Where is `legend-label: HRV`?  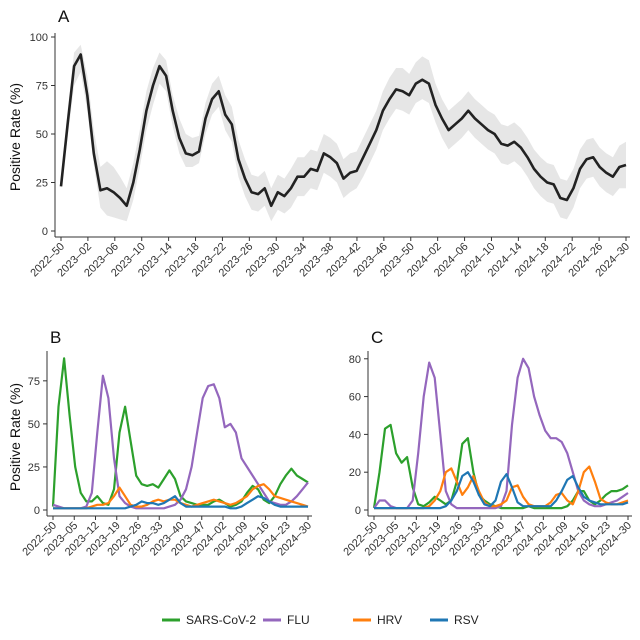
legend-label: HRV is located at coordinates (389, 620).